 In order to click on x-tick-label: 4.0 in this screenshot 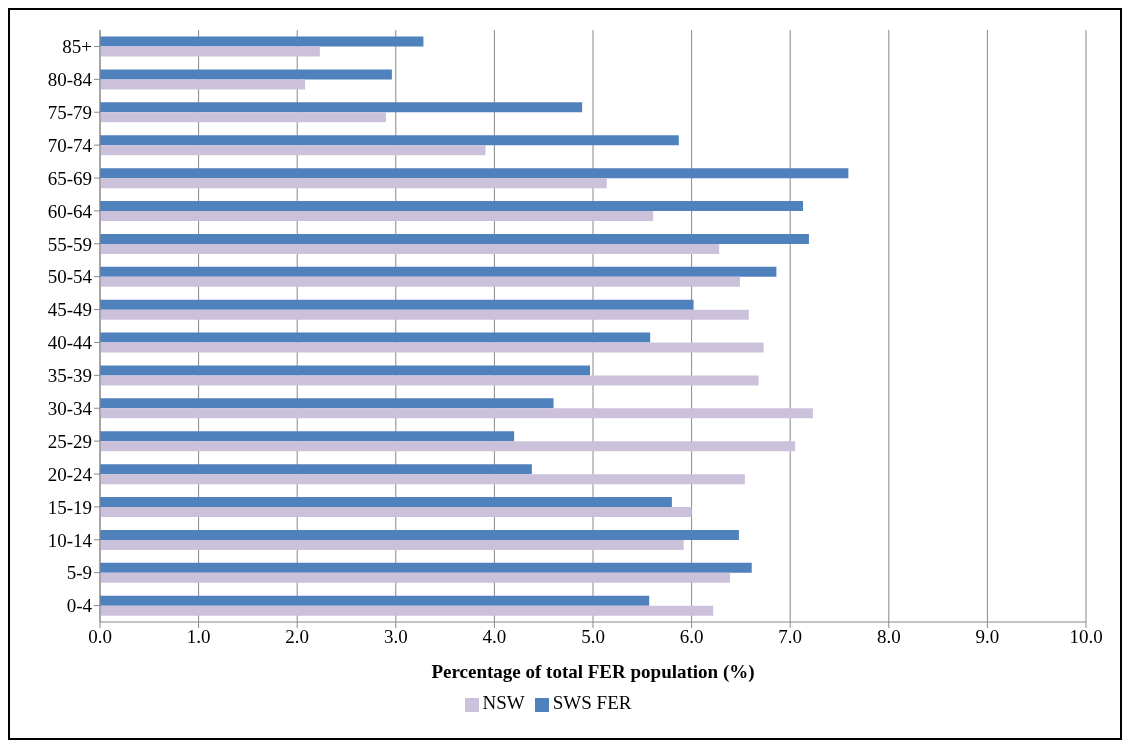, I will do `click(494, 637)`.